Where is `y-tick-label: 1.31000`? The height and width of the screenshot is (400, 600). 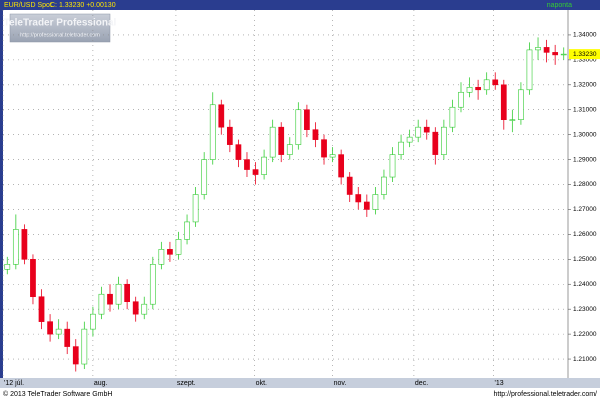 y-tick-label: 1.31000 is located at coordinates (585, 109).